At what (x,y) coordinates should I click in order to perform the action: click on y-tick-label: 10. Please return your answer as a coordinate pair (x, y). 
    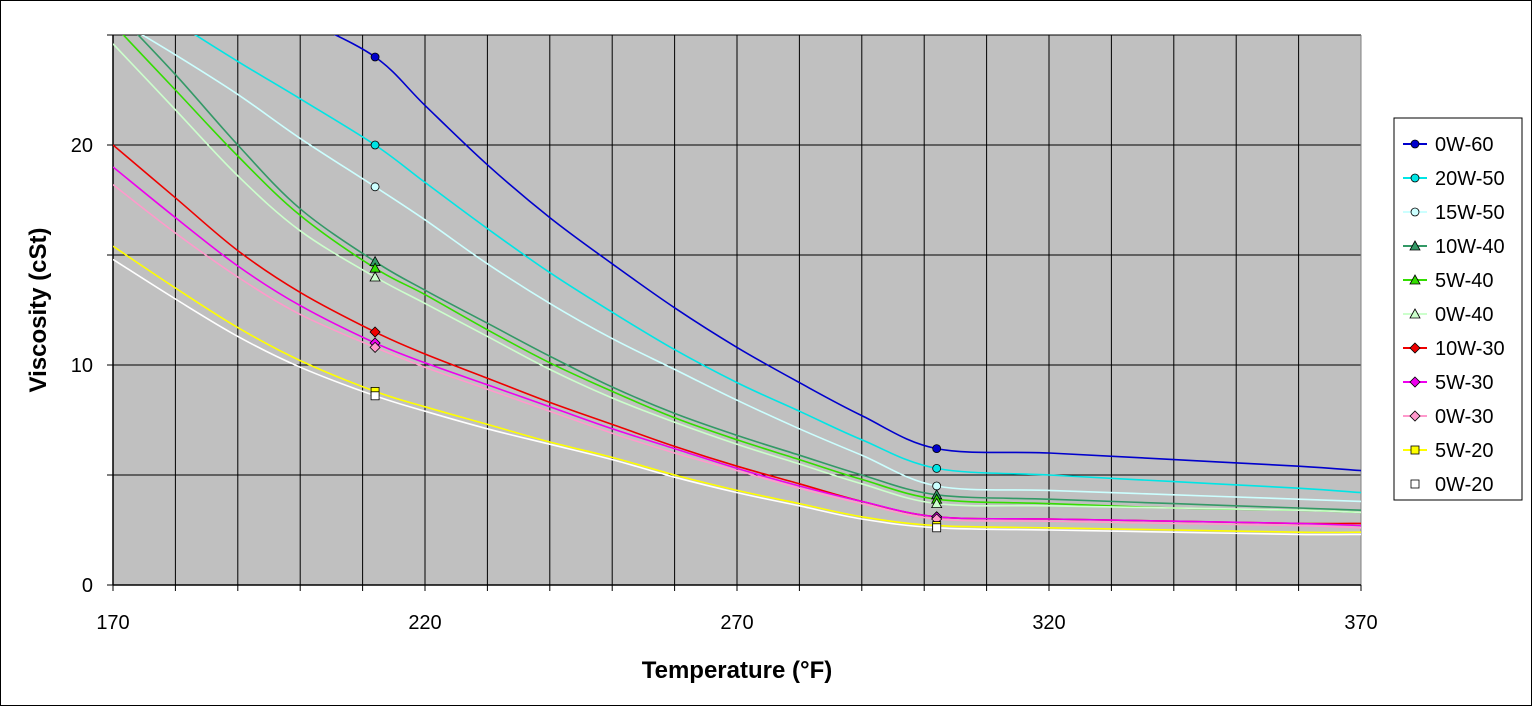
    Looking at the image, I should click on (82, 366).